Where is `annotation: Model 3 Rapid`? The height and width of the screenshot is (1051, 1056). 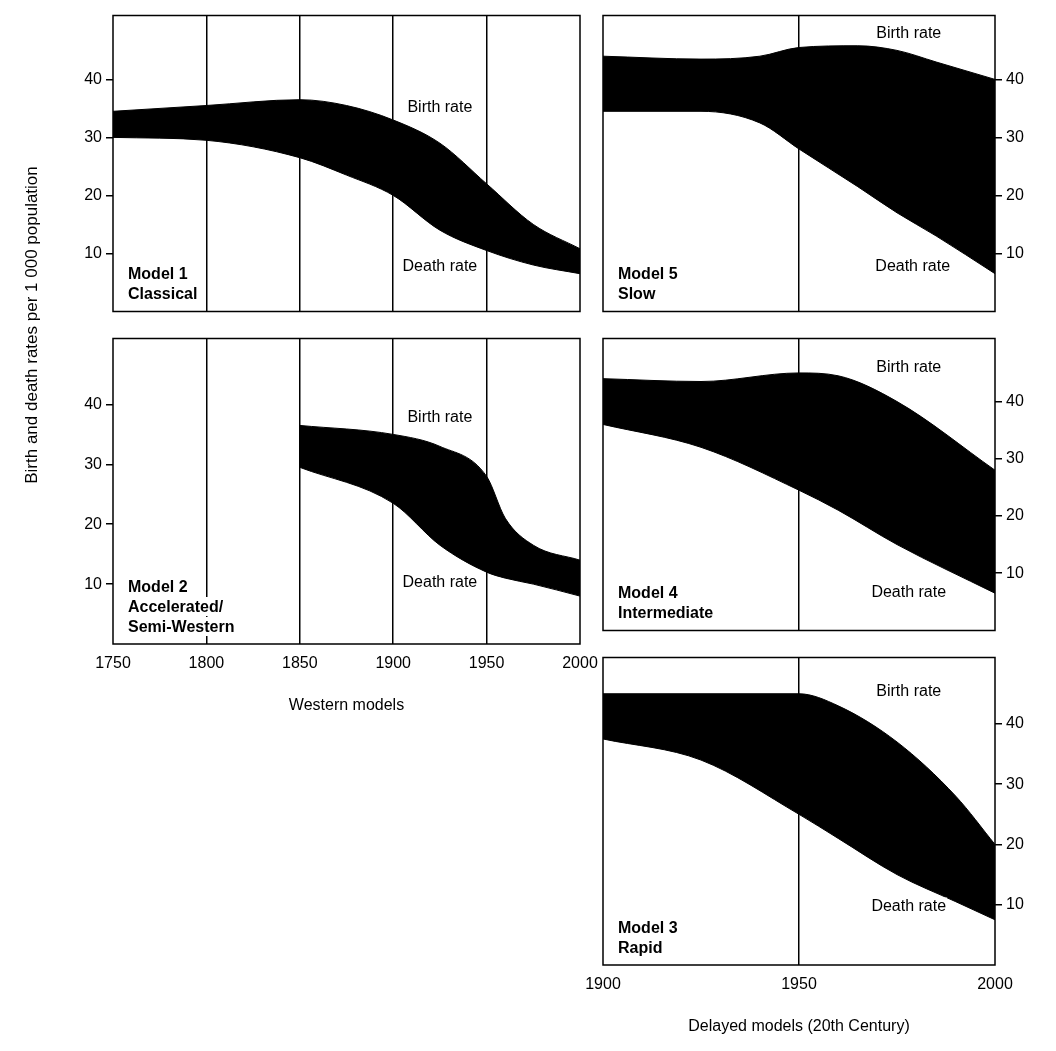
annotation: Model 3 Rapid is located at coordinates (648, 937).